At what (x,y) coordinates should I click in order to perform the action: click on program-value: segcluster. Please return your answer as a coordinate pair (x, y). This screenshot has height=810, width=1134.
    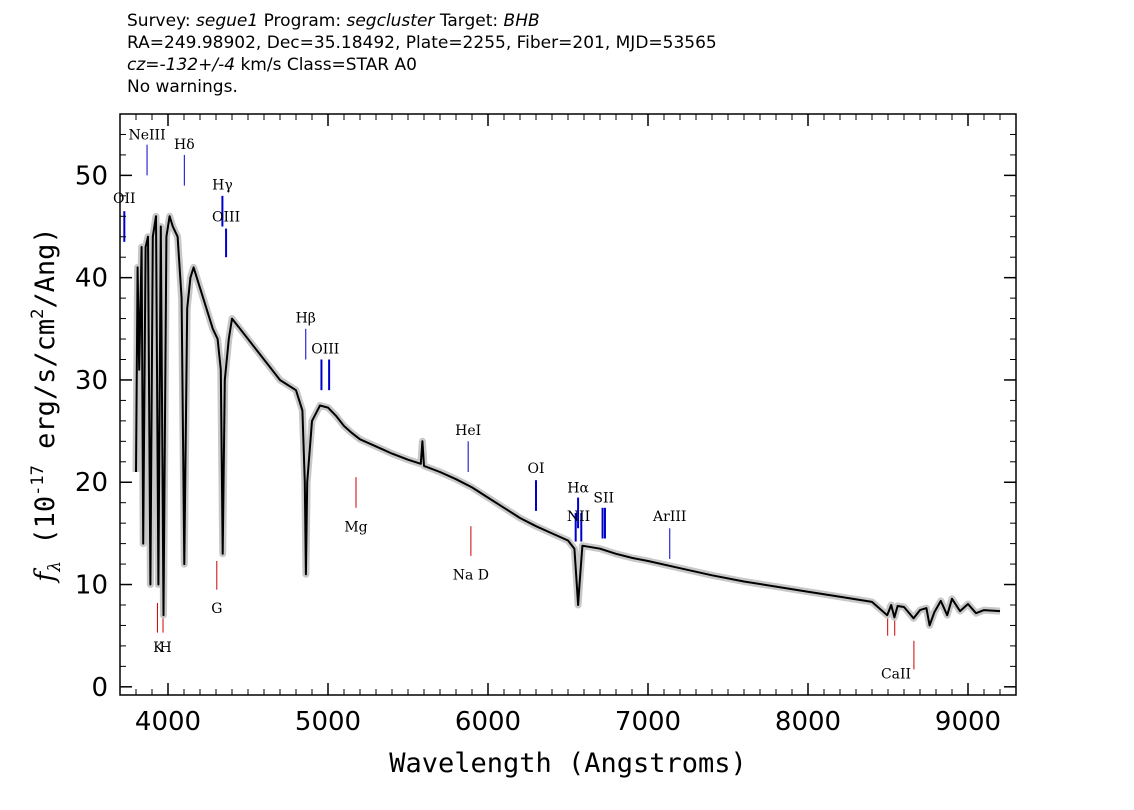
    Looking at the image, I should click on (390, 21).